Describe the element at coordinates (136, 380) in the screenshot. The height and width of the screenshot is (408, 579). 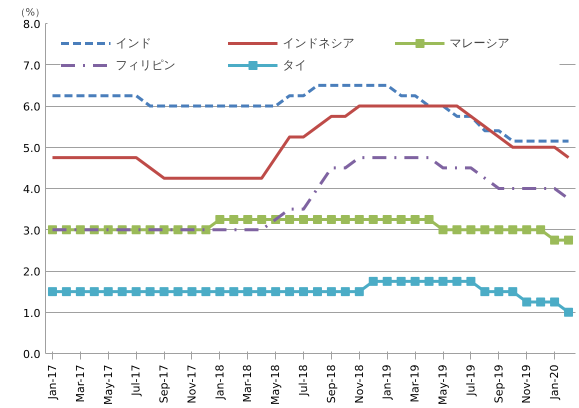
I see `x-tick-label: Jul-17` at that location.